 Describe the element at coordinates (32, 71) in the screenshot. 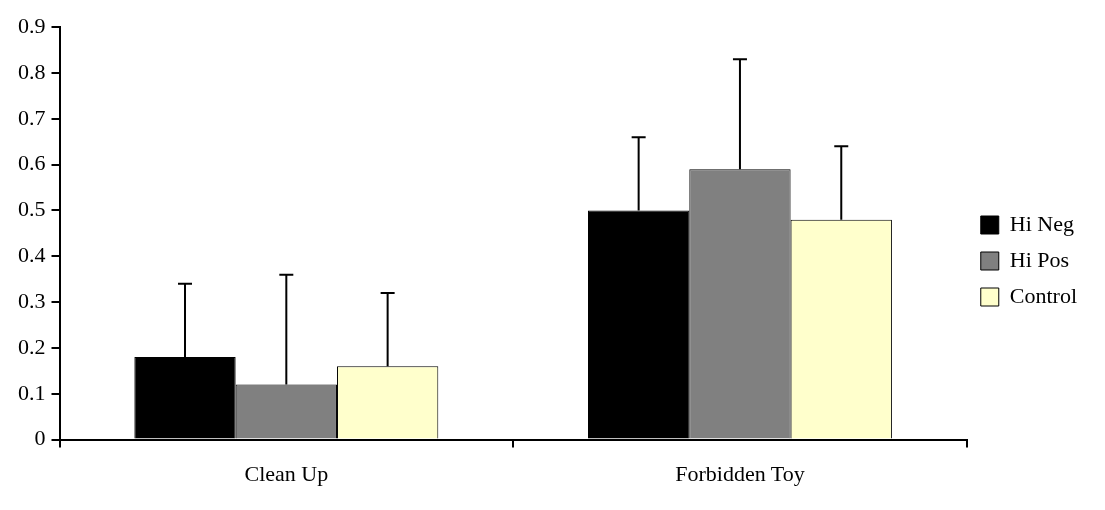

I see `y-tick-label: 0.8` at that location.